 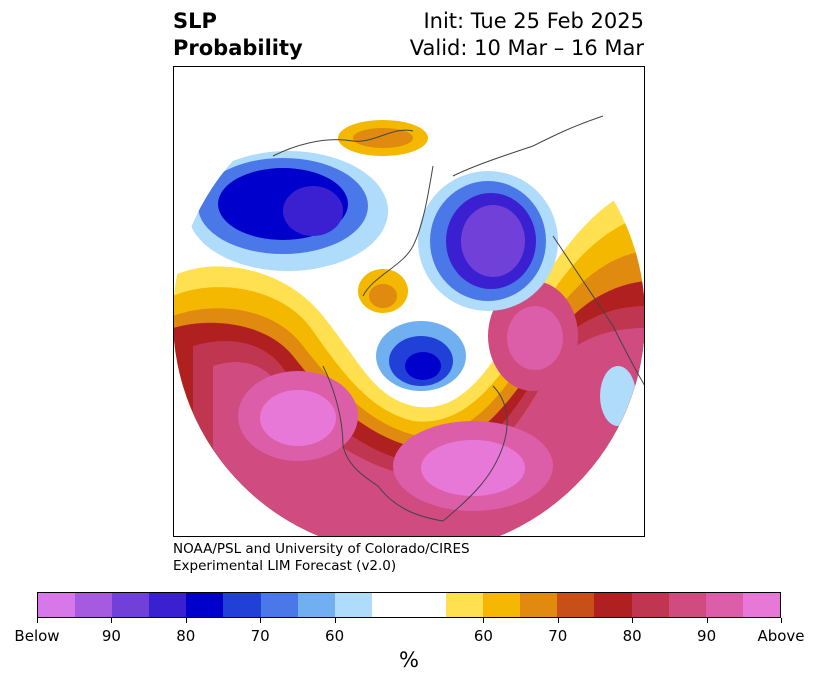 I want to click on colorbar-tick-label: Above, so click(x=781, y=636).